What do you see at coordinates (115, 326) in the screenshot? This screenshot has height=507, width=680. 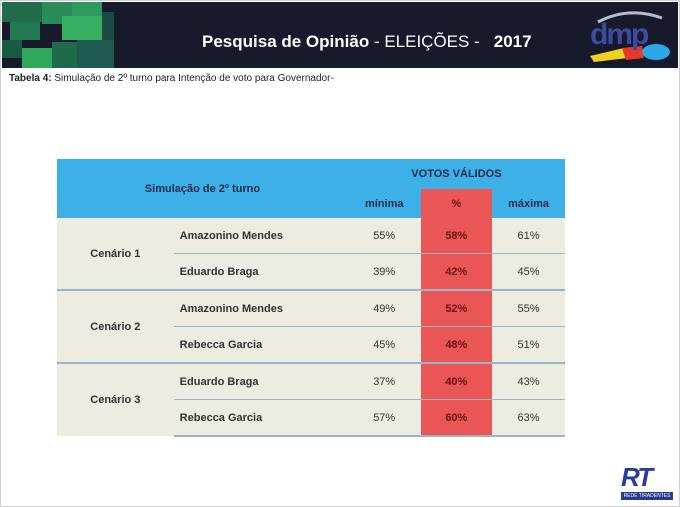 I see `scenario-label: Cenário 2` at bounding box center [115, 326].